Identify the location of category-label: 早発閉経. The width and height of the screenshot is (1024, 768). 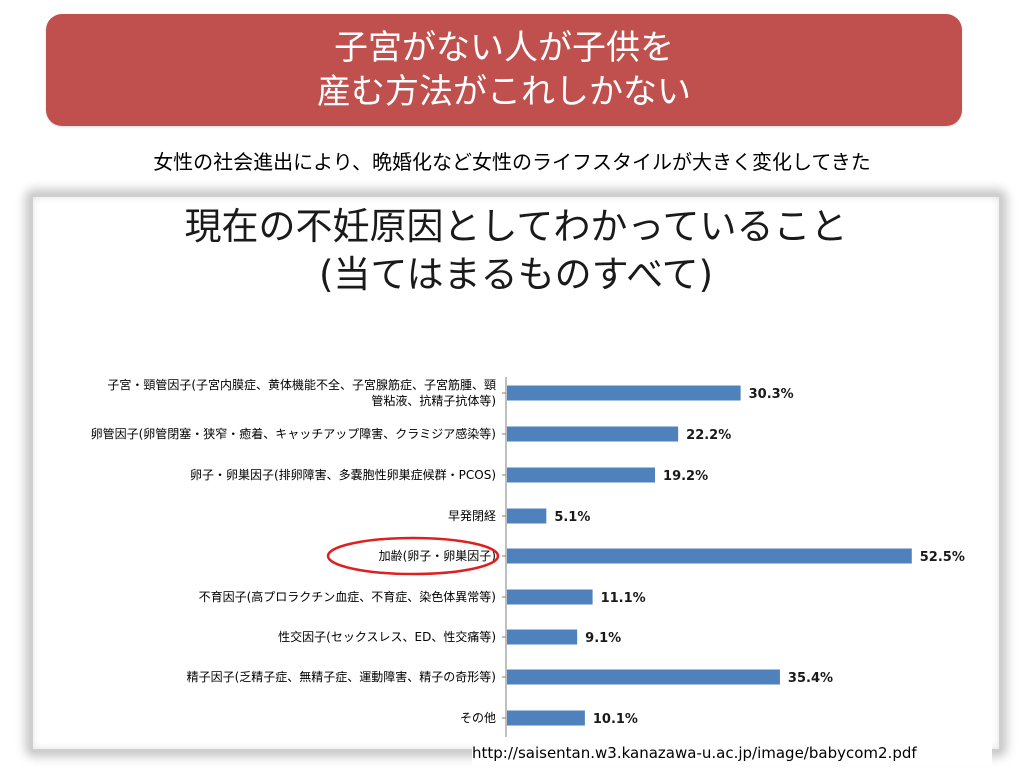
(472, 516).